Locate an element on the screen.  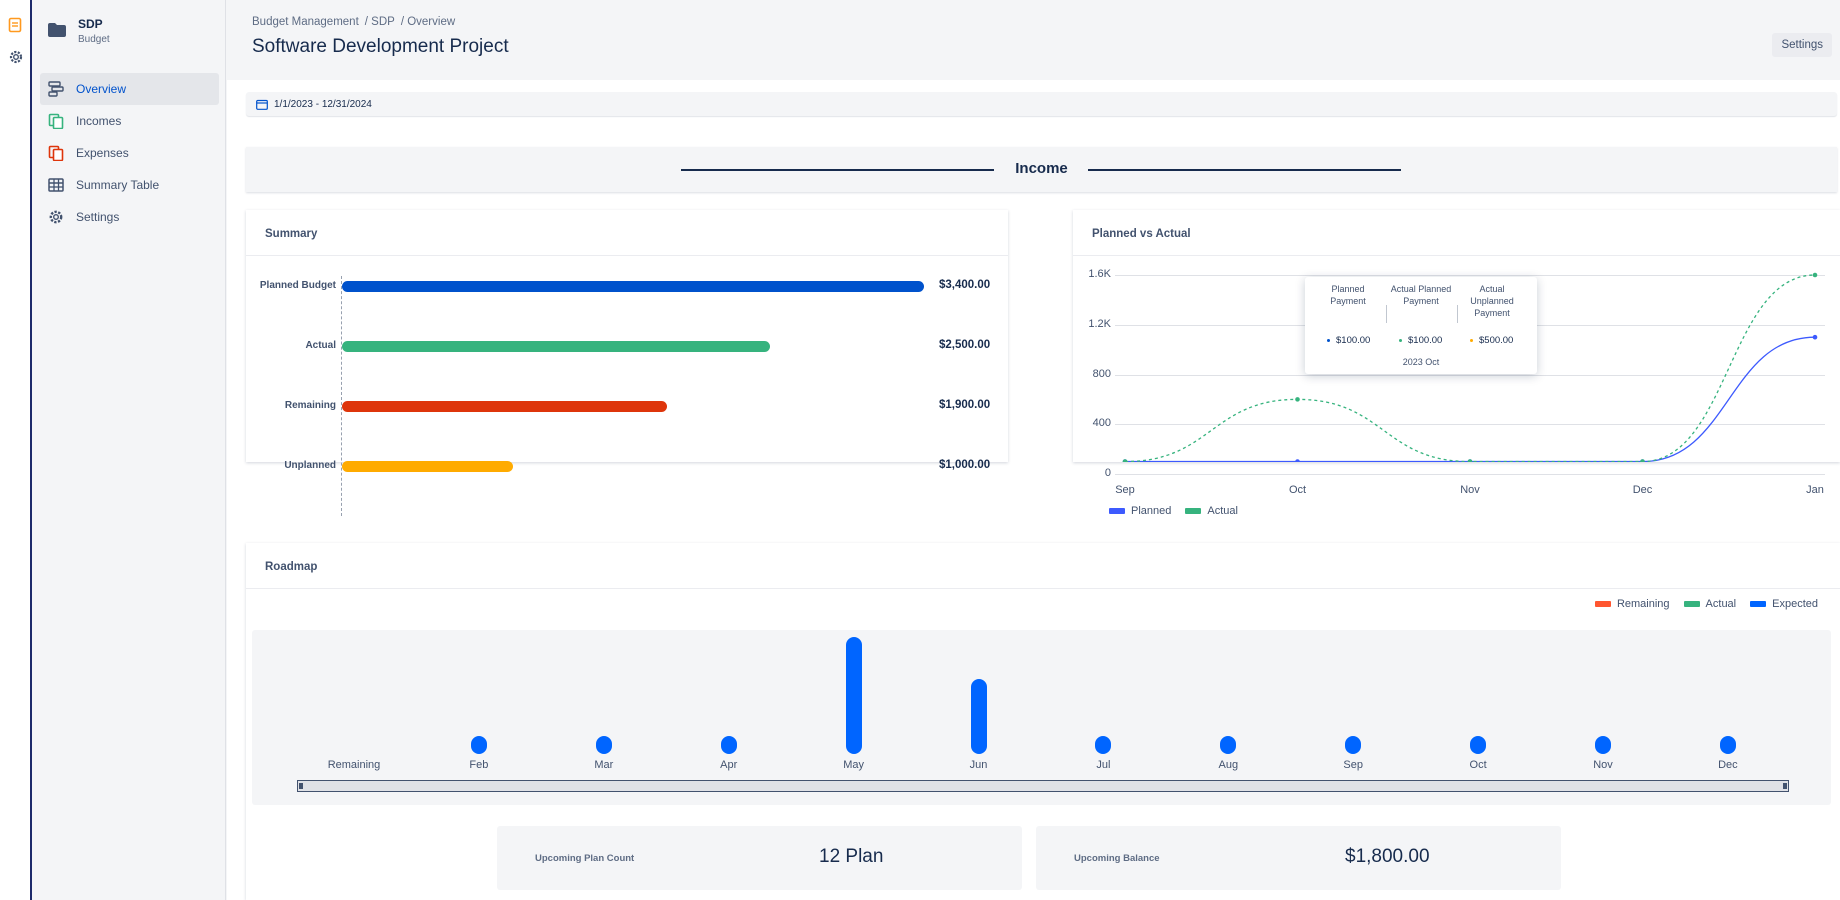
folder-icon is located at coordinates (57, 30).